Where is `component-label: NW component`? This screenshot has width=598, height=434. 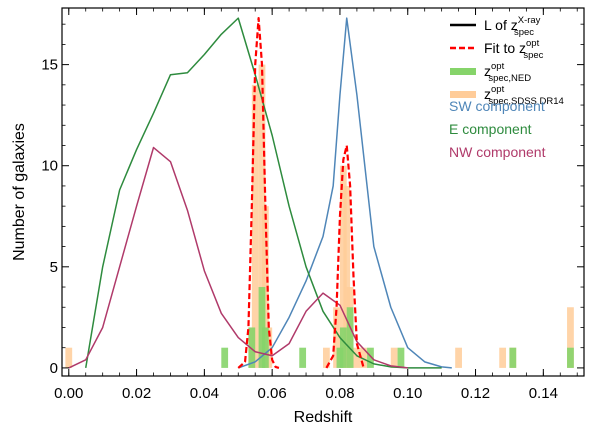
component-label: NW component is located at coordinates (497, 152).